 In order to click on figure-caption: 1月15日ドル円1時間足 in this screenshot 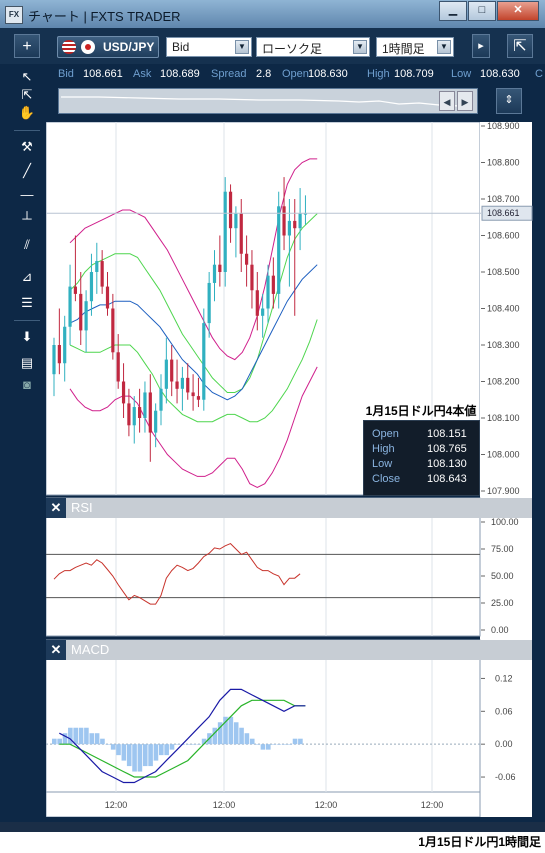, I will do `click(479, 842)`.